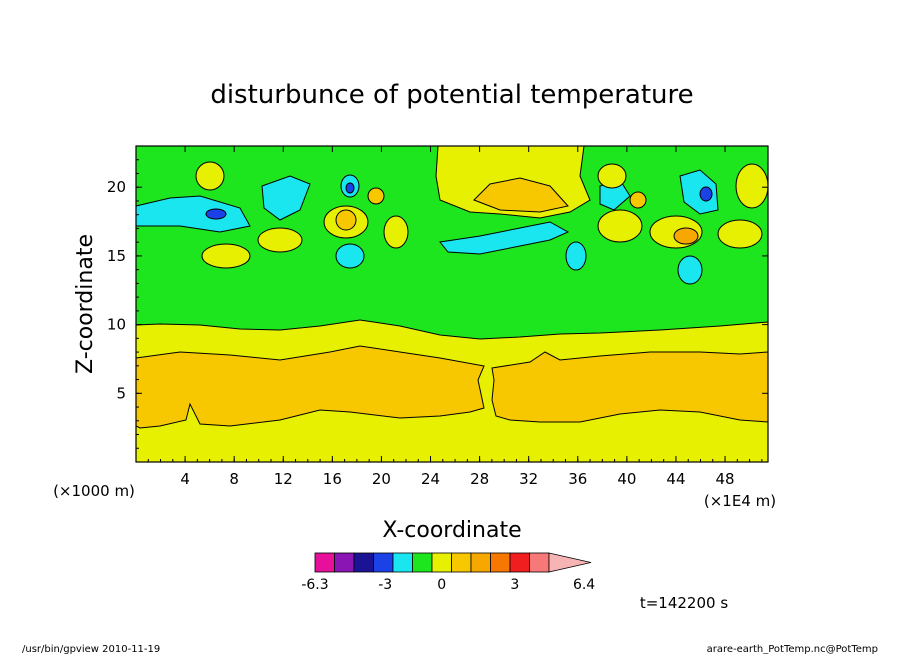 The width and height of the screenshot is (904, 654). I want to click on x-tick-label: 20, so click(381, 479).